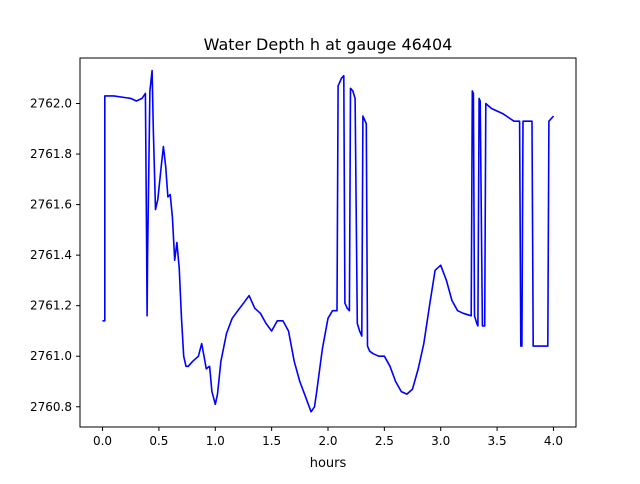 This screenshot has width=640, height=484. I want to click on x-tick-label: 0.0, so click(102, 441).